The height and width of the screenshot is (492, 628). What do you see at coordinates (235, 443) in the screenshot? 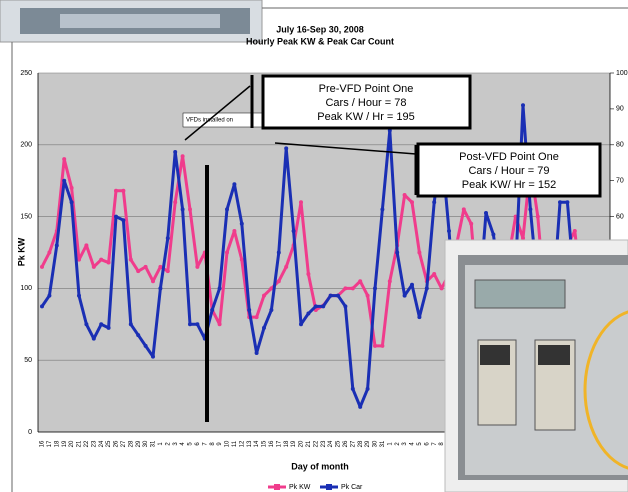
I see `x-tick-label: 11` at bounding box center [235, 443].